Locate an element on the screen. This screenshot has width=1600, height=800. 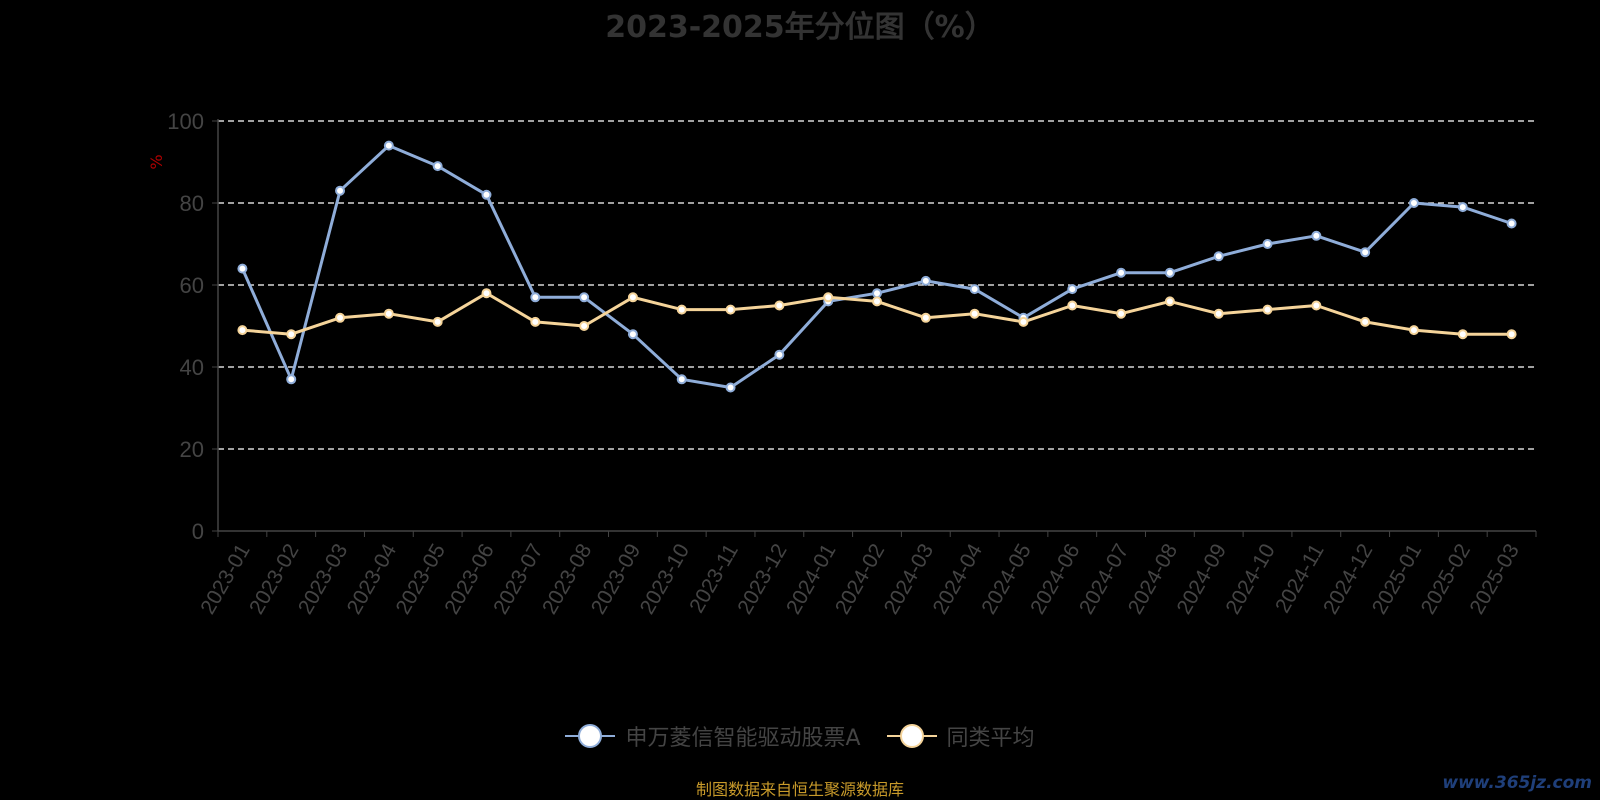
legend-label-fund: 申万菱信智能驱动股票A is located at coordinates (743, 738).